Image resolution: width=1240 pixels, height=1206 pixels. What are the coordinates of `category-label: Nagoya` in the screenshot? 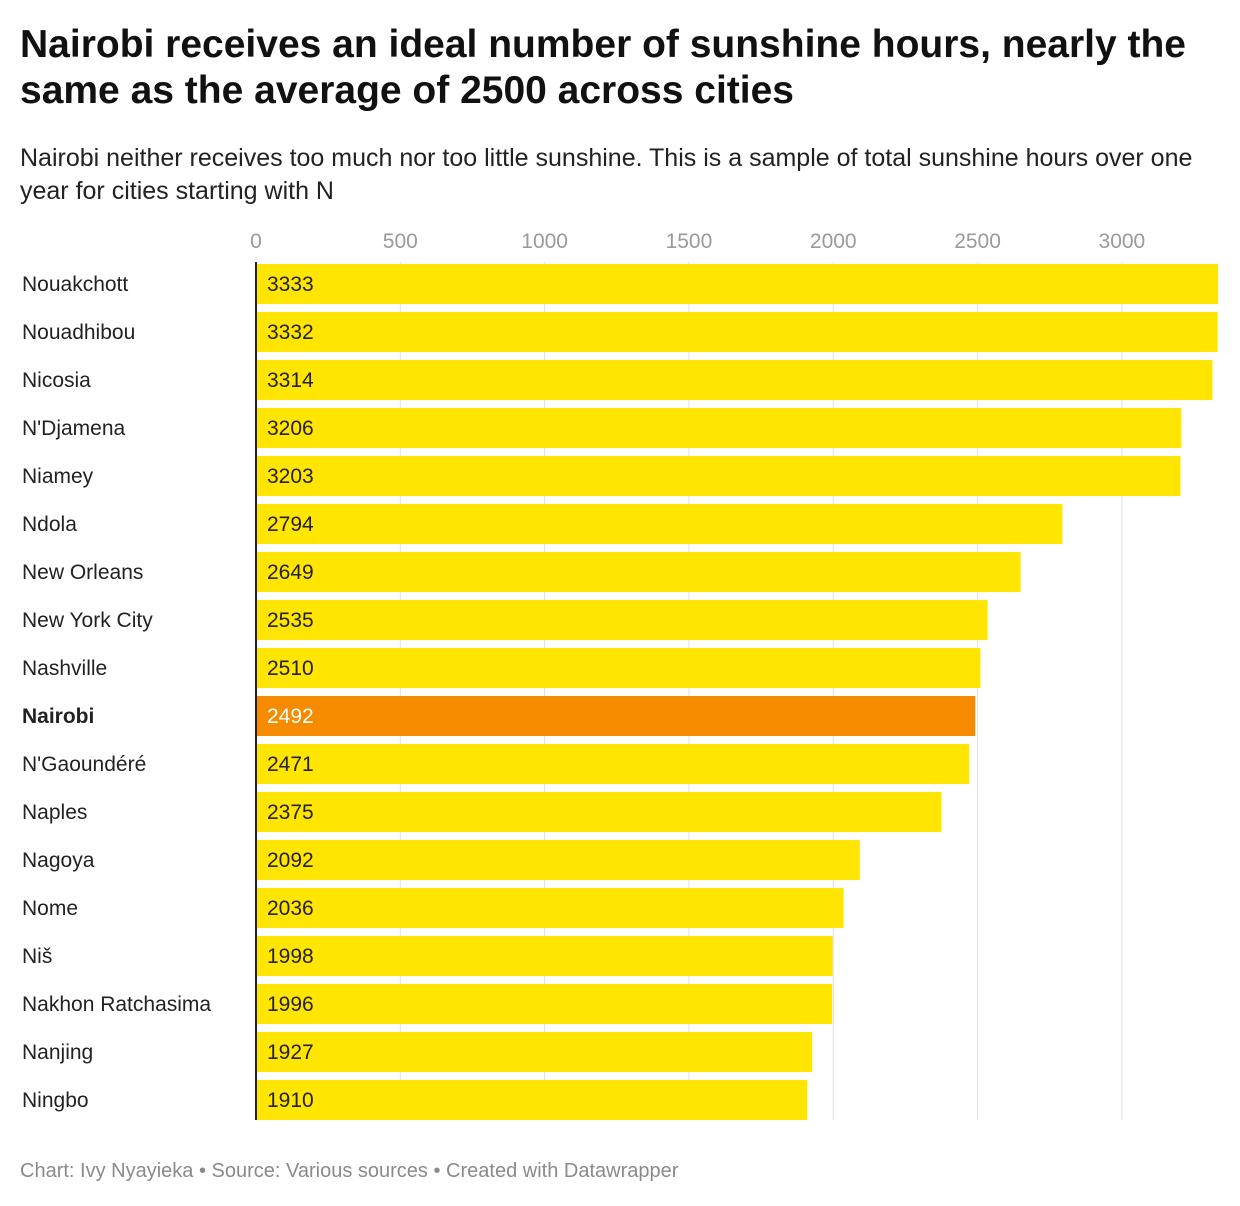 It's located at (58, 860).